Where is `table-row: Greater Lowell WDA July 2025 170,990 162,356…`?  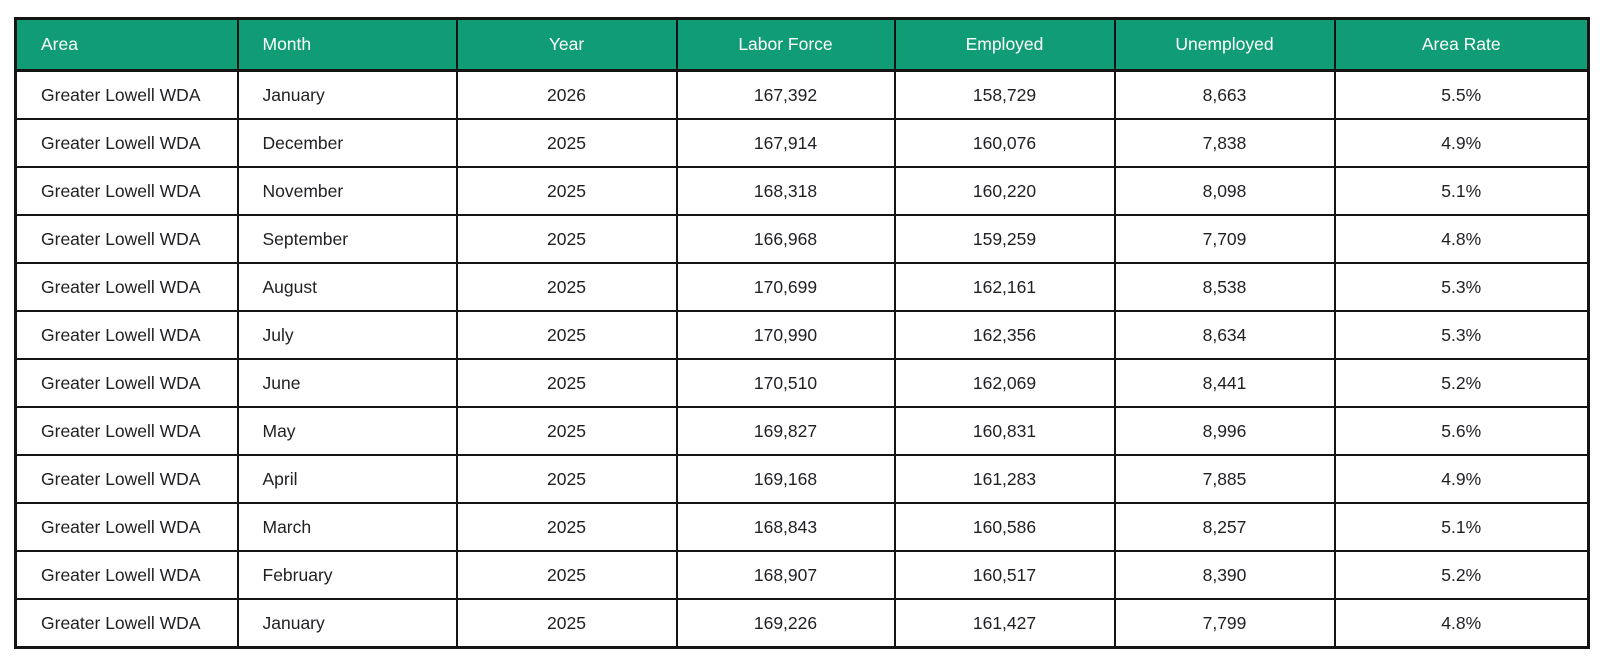
table-row: Greater Lowell WDA July 2025 170,990 162,356… is located at coordinates (802, 335).